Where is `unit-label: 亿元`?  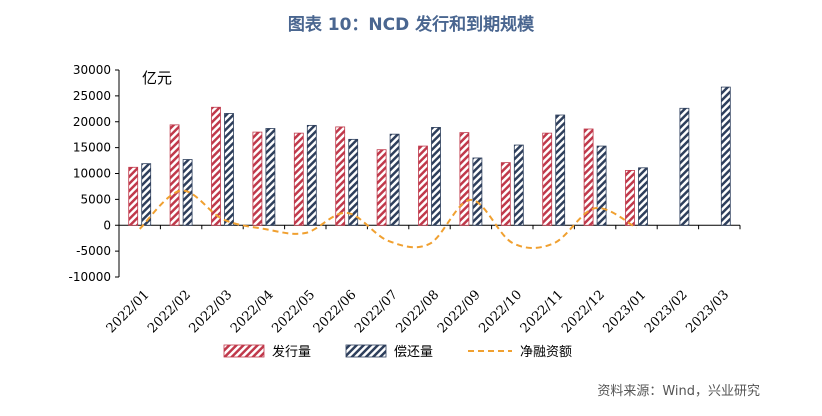 unit-label: 亿元 is located at coordinates (157, 78).